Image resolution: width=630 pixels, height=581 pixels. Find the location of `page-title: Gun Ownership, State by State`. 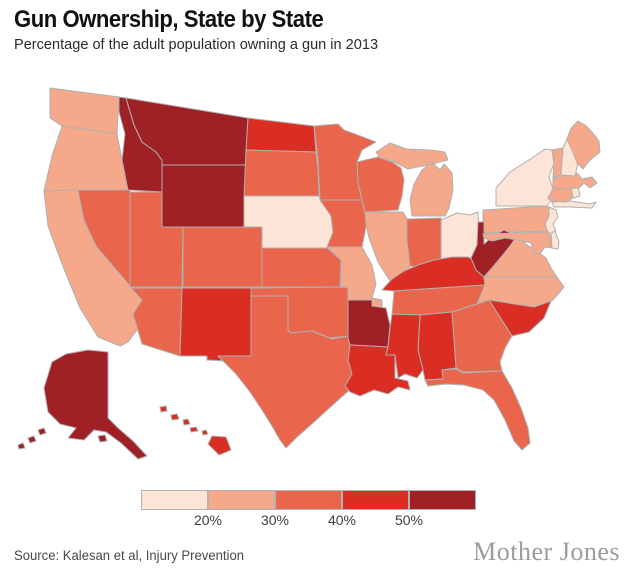

page-title: Gun Ownership, State by State is located at coordinates (169, 19).